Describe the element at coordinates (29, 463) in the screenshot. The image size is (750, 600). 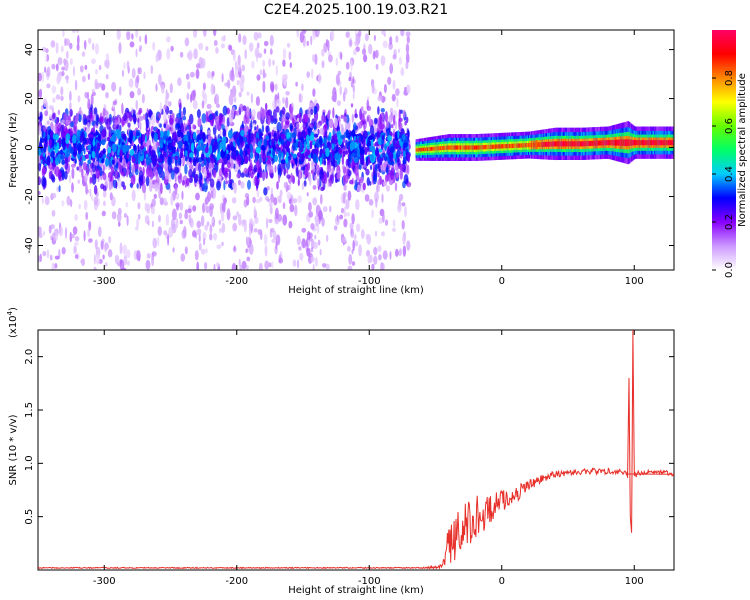
I see `y-tick-label: 1.0` at that location.